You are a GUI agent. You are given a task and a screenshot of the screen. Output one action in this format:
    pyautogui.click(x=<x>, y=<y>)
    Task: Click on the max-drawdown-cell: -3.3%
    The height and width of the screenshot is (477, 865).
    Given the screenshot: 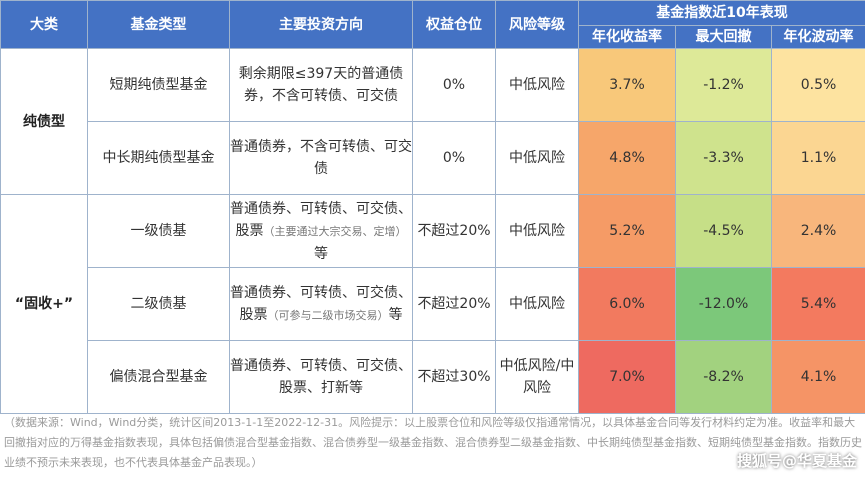 What is the action you would take?
    pyautogui.click(x=723, y=158)
    